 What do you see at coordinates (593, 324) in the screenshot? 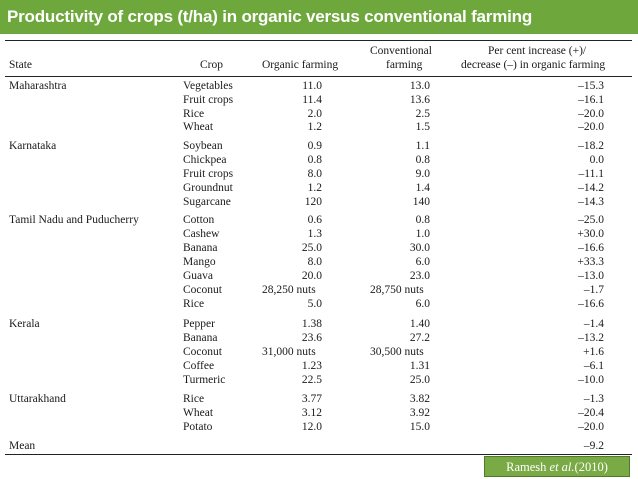
I see `row-percent-change: –1.4` at bounding box center [593, 324].